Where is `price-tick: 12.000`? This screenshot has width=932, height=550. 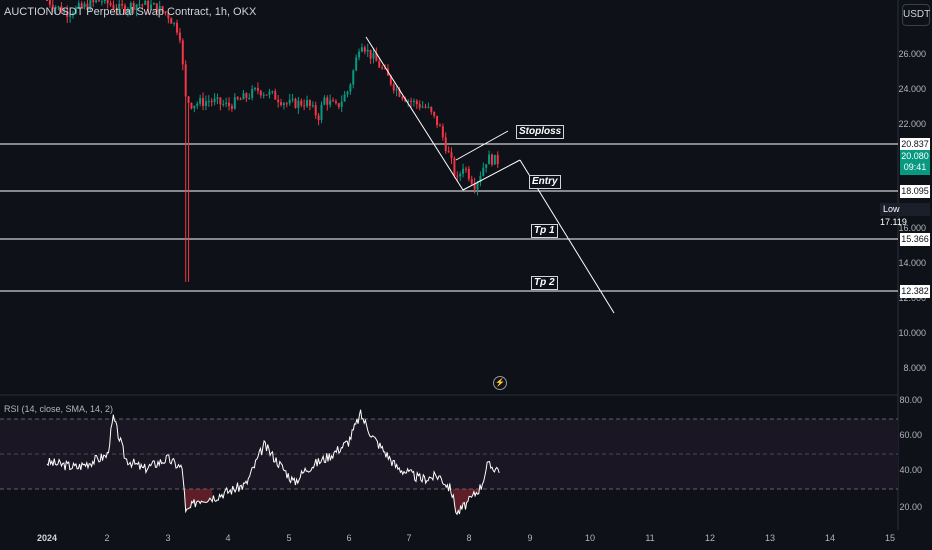 price-tick: 12.000 is located at coordinates (912, 298).